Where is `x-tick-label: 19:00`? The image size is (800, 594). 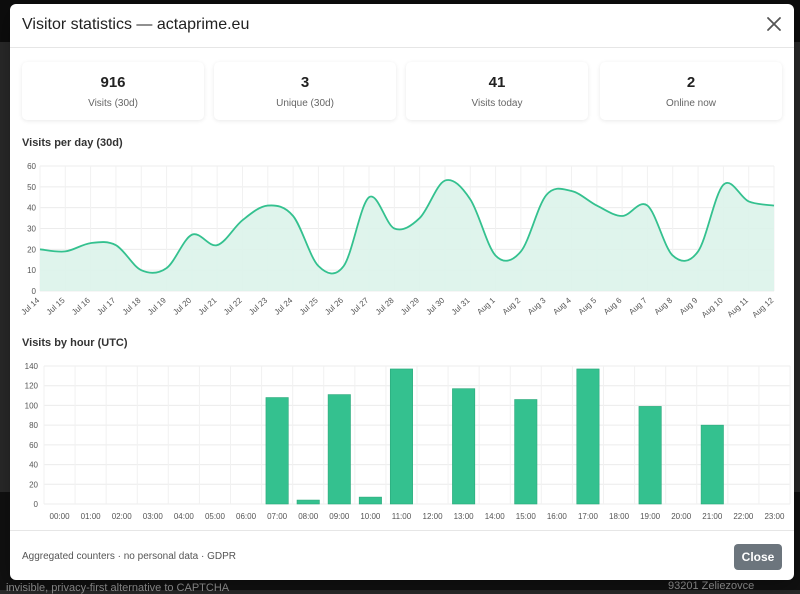 x-tick-label: 19:00 is located at coordinates (650, 516).